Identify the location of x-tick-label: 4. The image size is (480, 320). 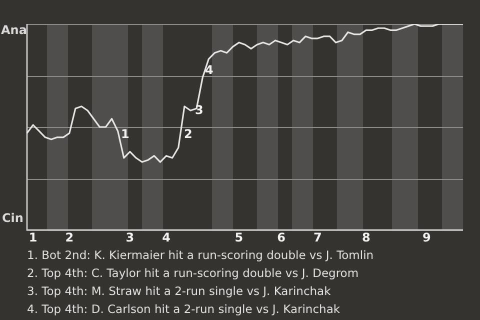
(166, 237).